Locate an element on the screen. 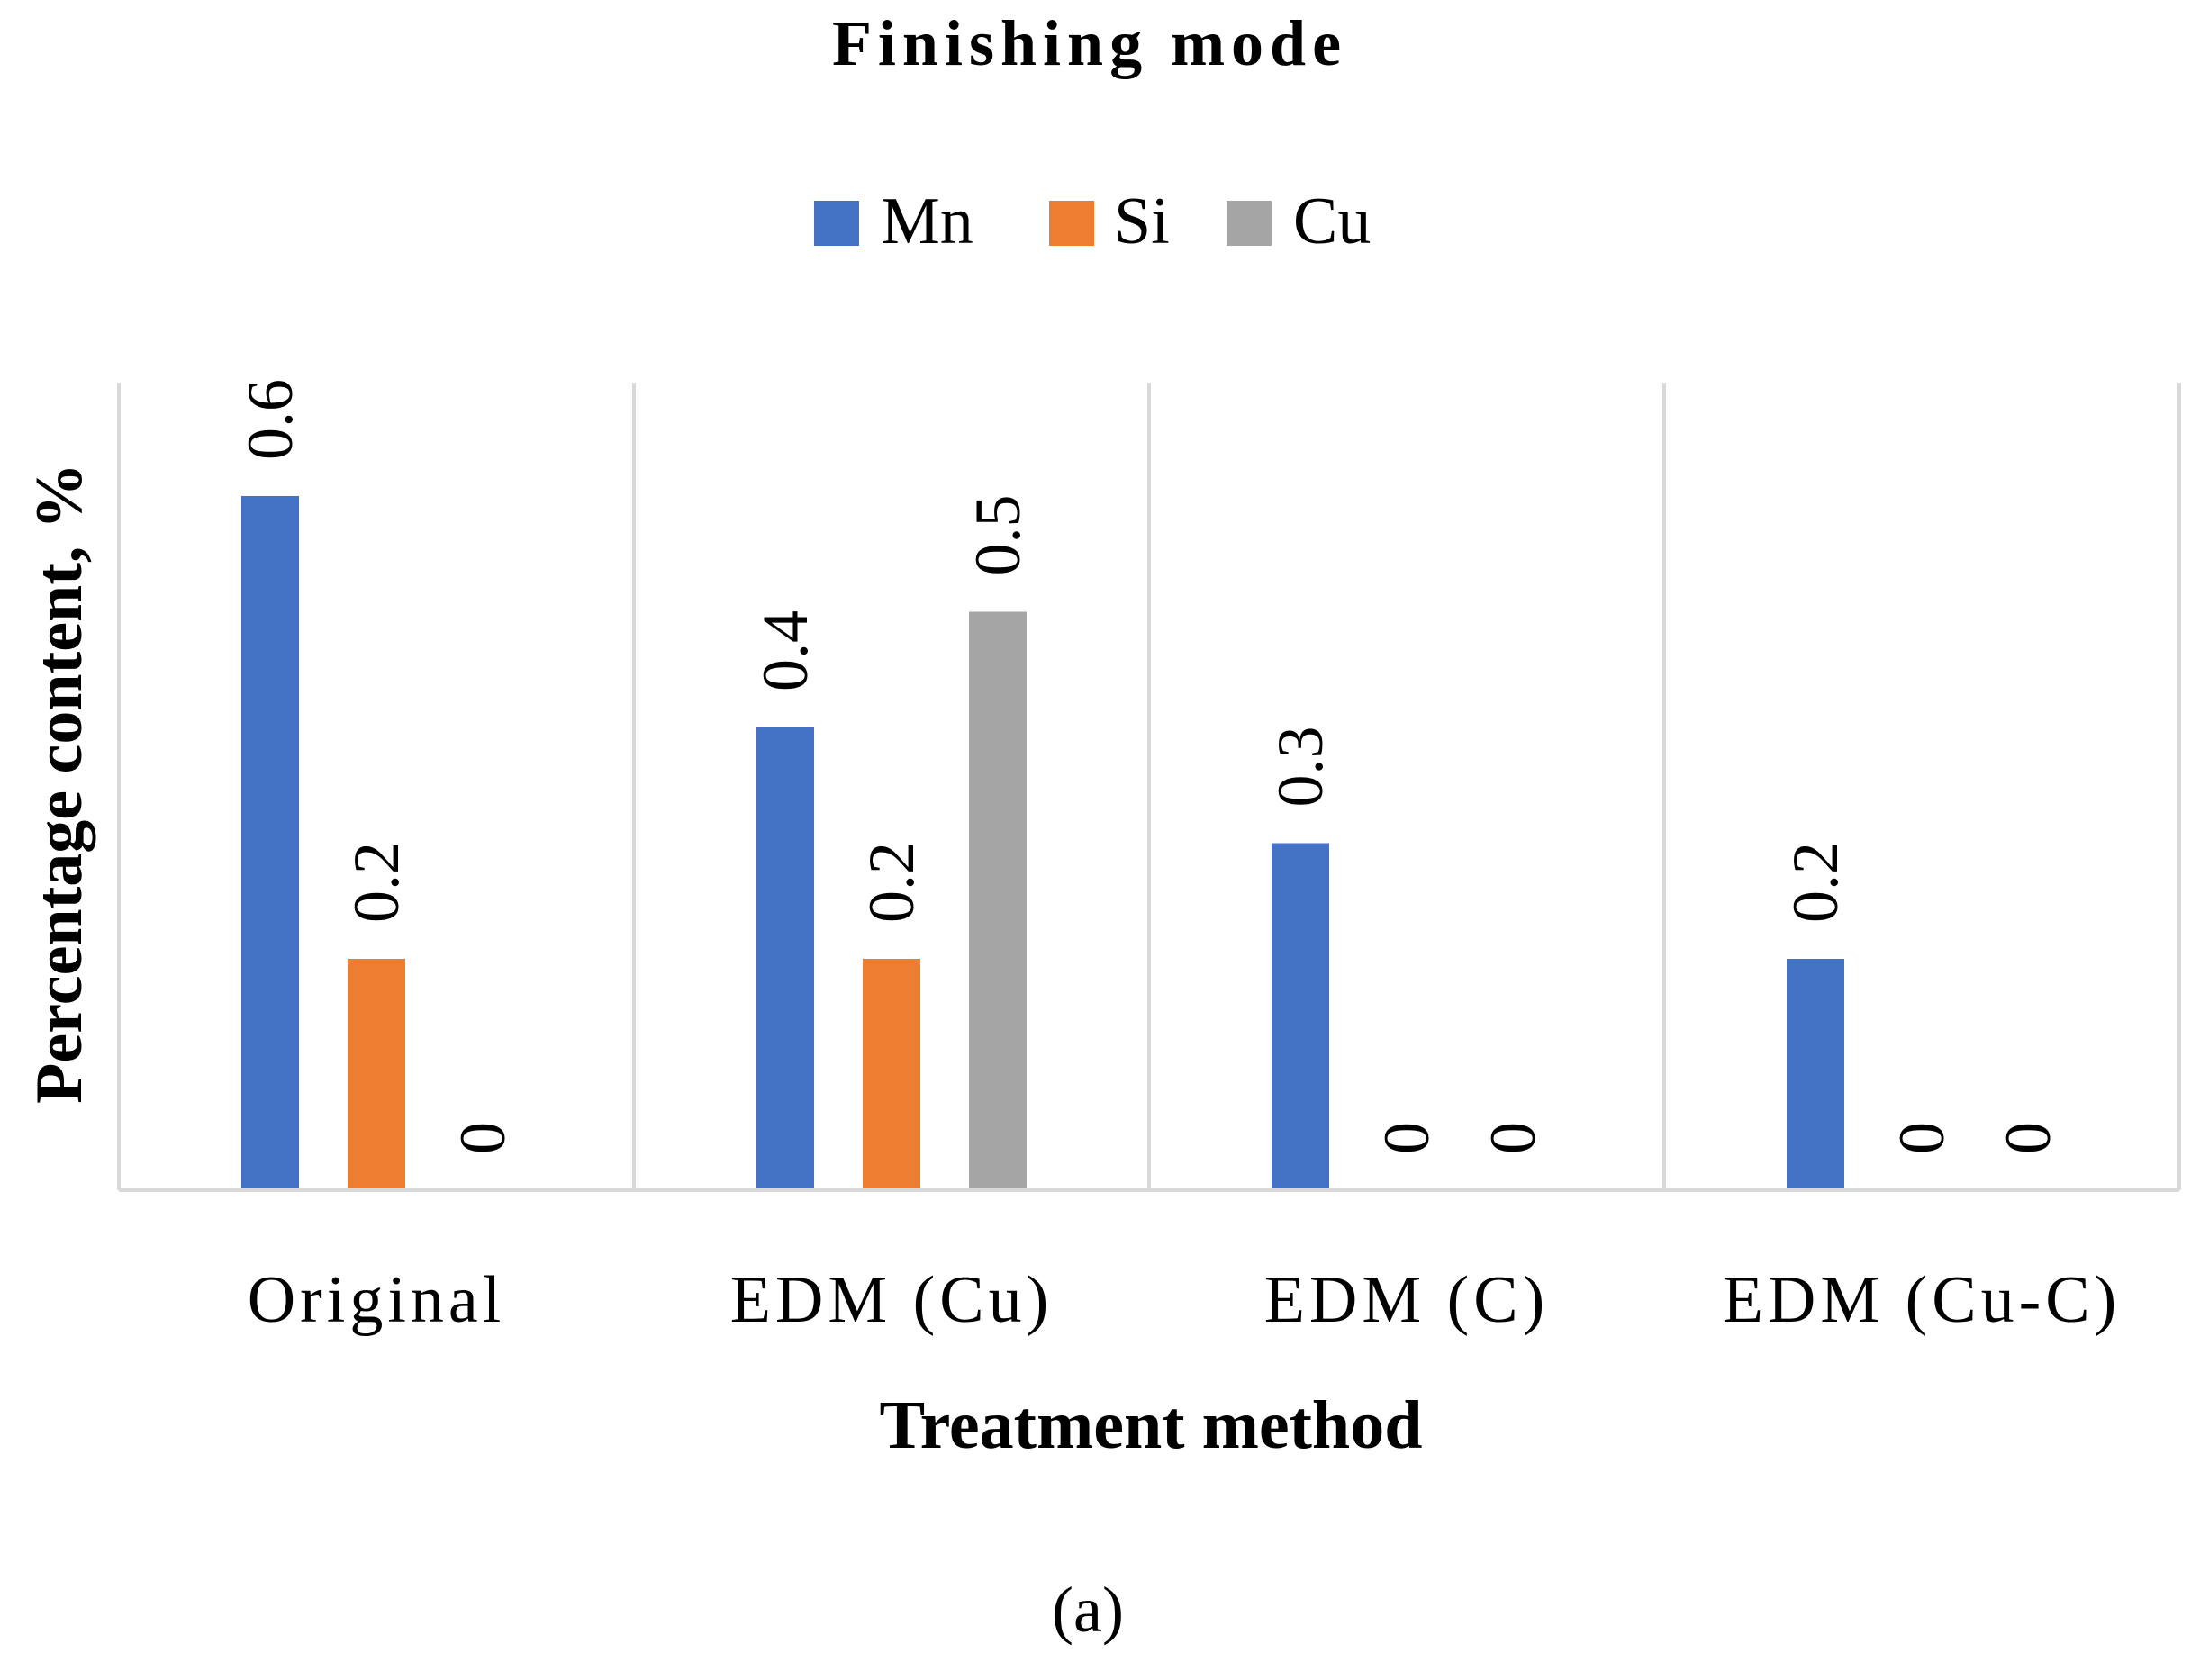 This screenshot has width=2209, height=1680. data-label-cu-3: 0 is located at coordinates (1513, 1138).